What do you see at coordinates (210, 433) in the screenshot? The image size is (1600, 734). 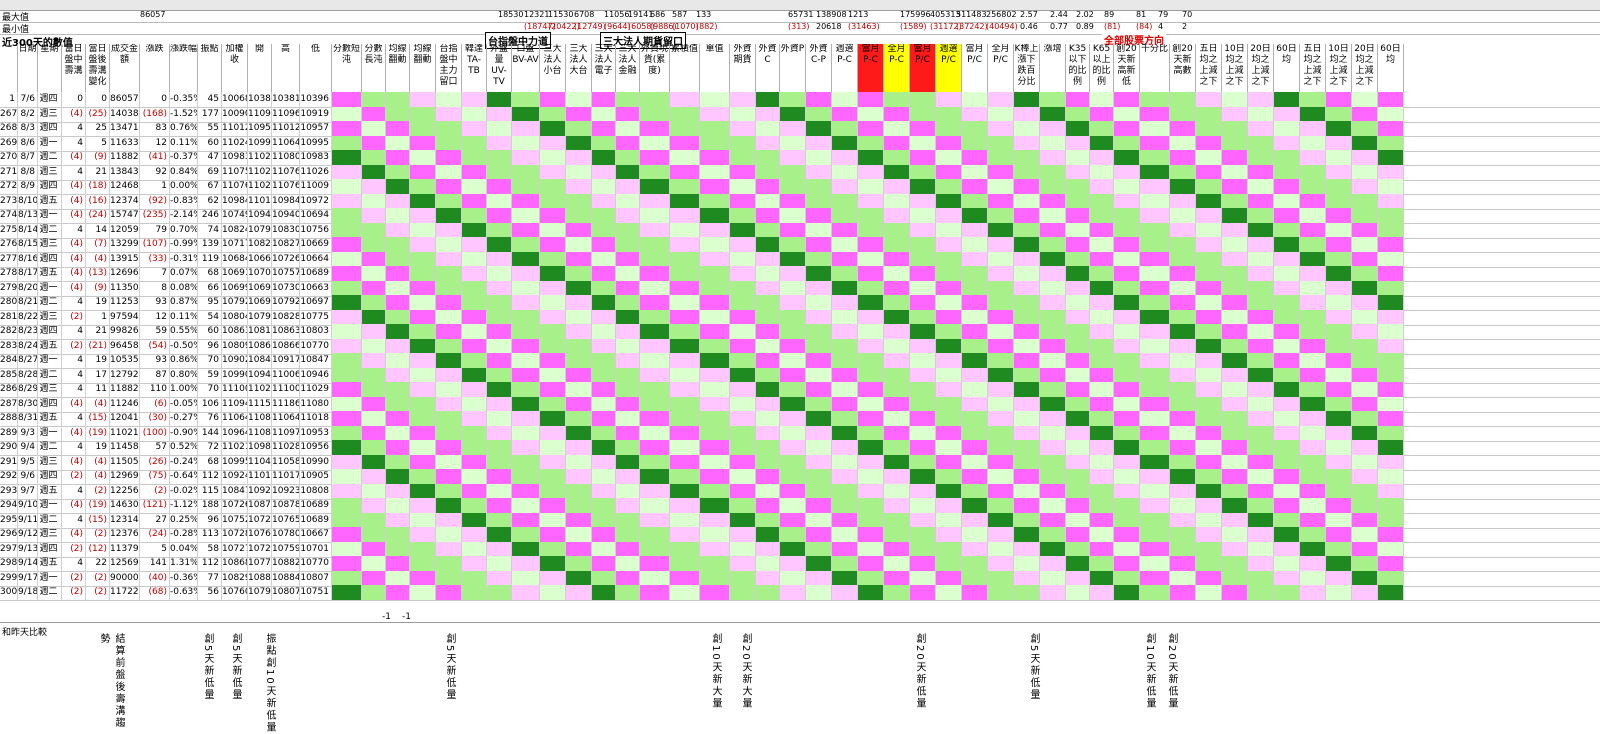 I see `cell: 144` at bounding box center [210, 433].